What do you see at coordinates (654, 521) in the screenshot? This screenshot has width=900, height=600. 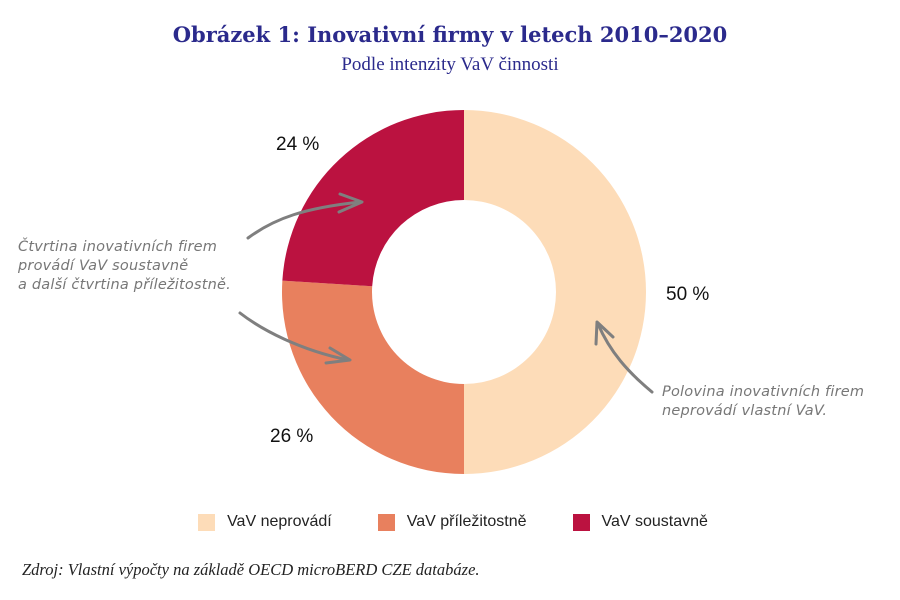 I see `legend-label: VaV soustavně` at bounding box center [654, 521].